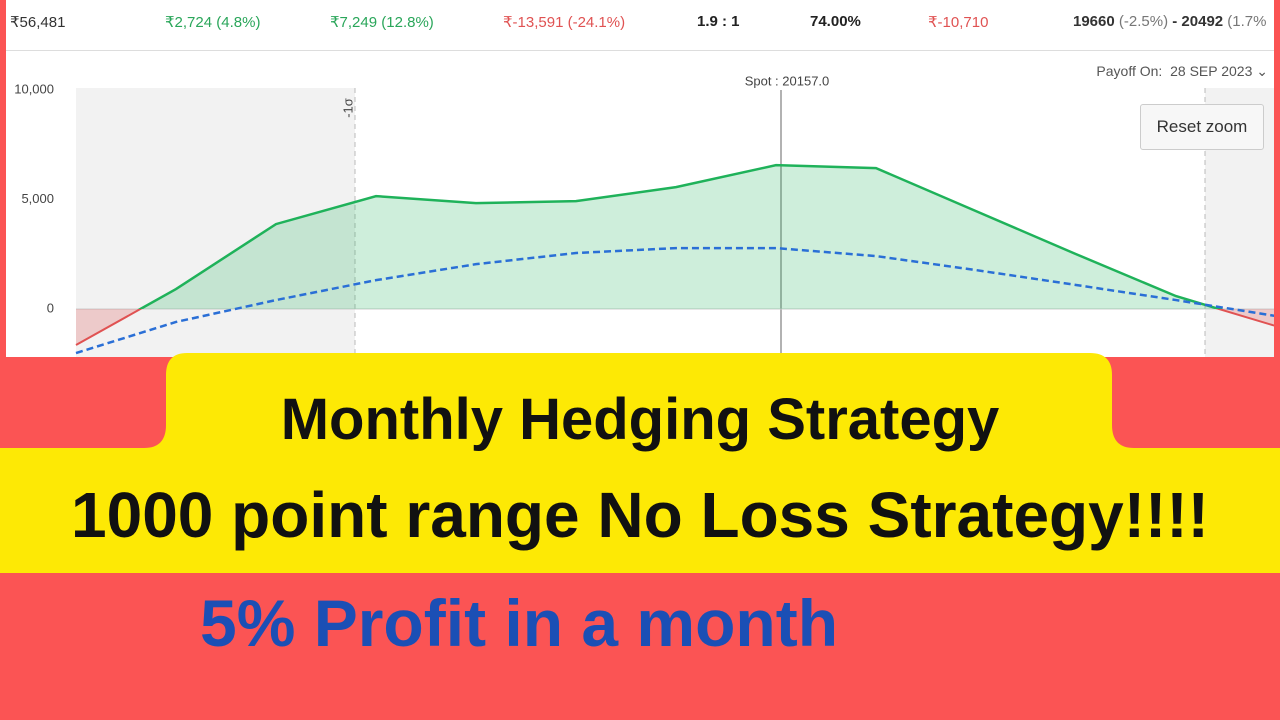 The width and height of the screenshot is (1280, 720). I want to click on payoff-date: Payoff On: 28 SEP 2023 ⌄, so click(1182, 71).